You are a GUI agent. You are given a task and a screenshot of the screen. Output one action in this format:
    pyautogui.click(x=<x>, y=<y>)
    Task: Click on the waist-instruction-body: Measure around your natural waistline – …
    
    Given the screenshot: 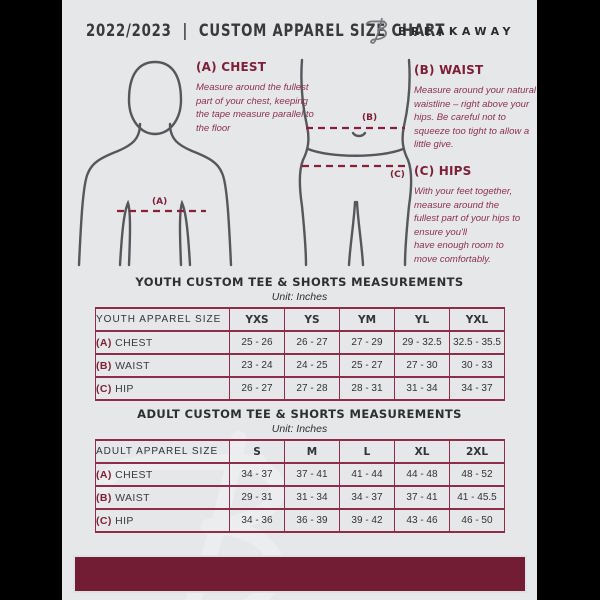 What is the action you would take?
    pyautogui.click(x=475, y=117)
    